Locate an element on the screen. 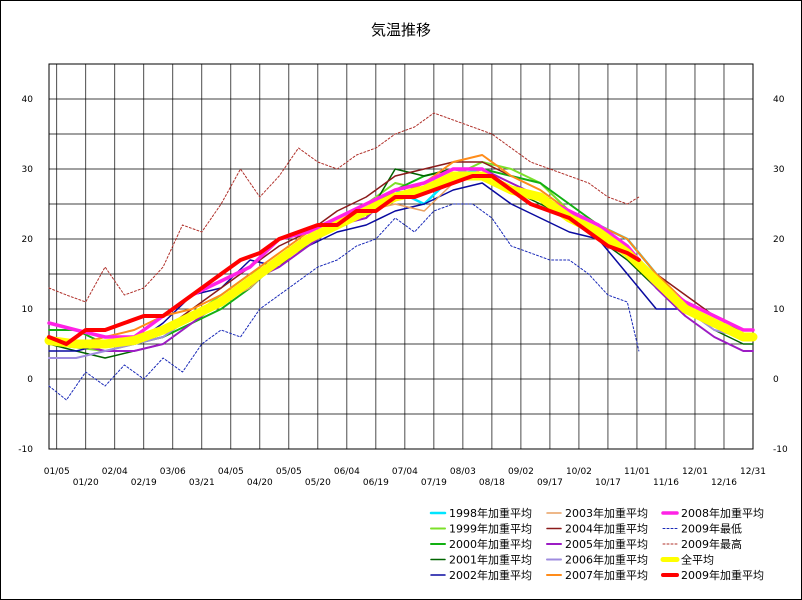 This screenshot has height=600, width=802. legend-label: 1999年加重平均 is located at coordinates (490, 529).